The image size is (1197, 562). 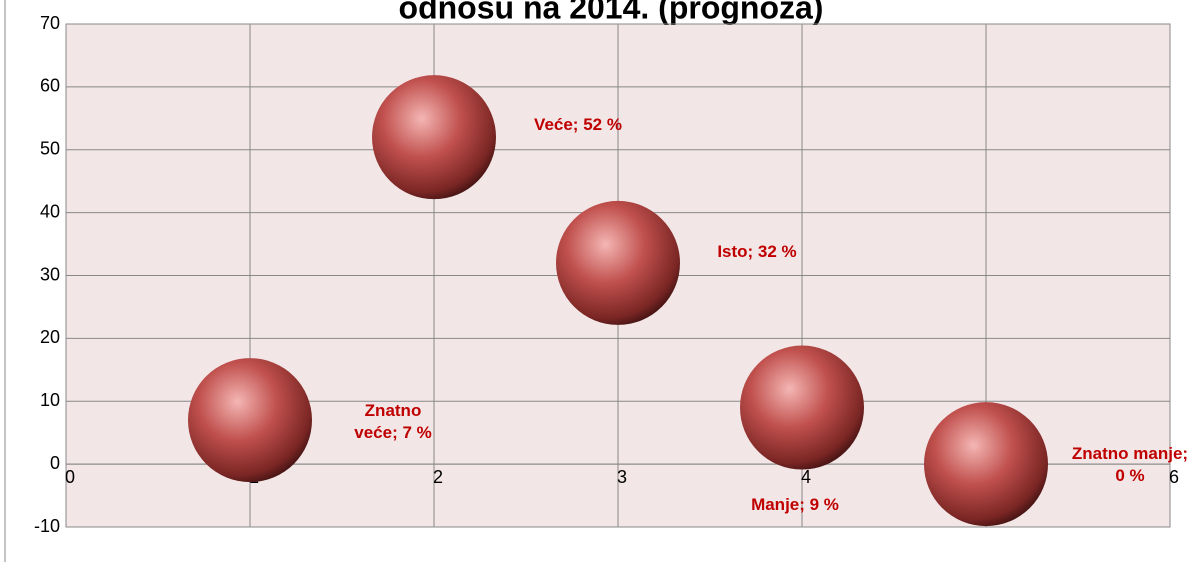 What do you see at coordinates (1174, 477) in the screenshot?
I see `x-tick-label: 6` at bounding box center [1174, 477].